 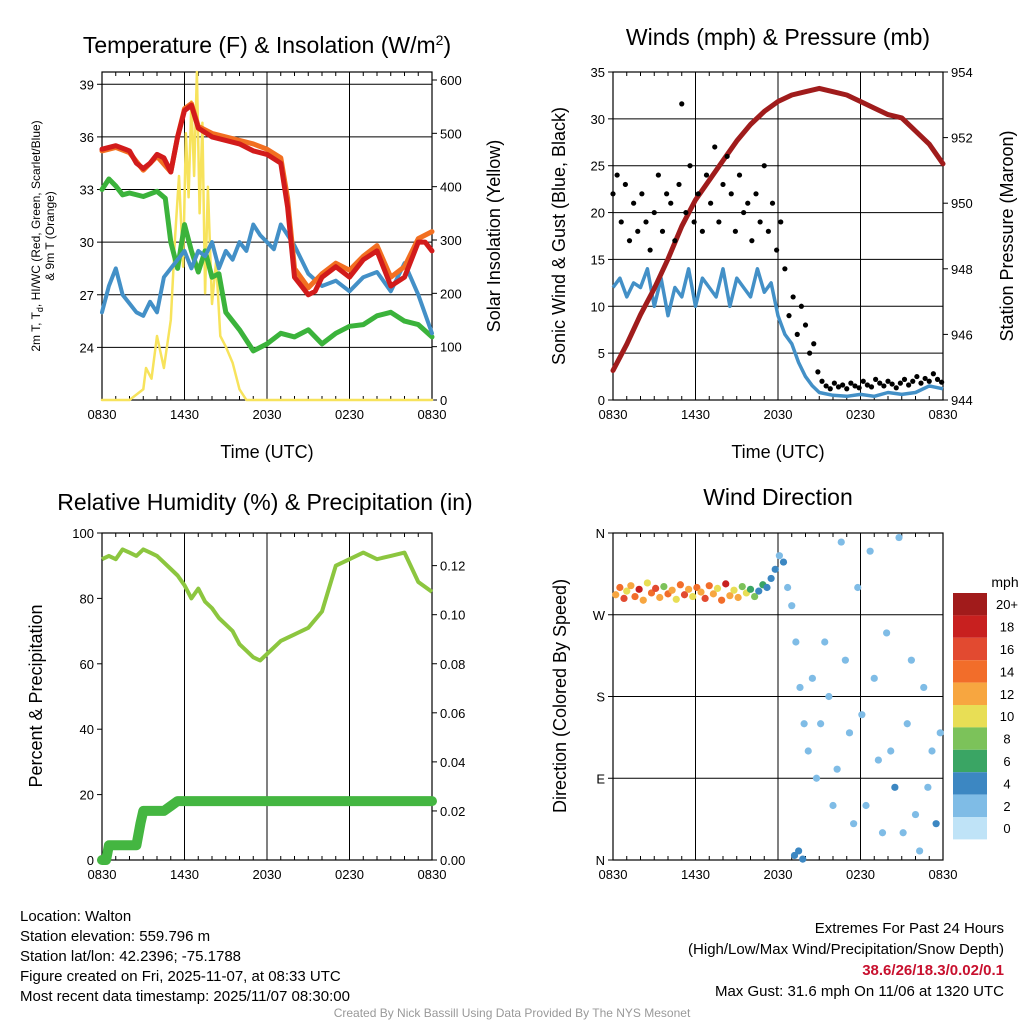 I want to click on y2-tick-label: 600, so click(x=451, y=80).